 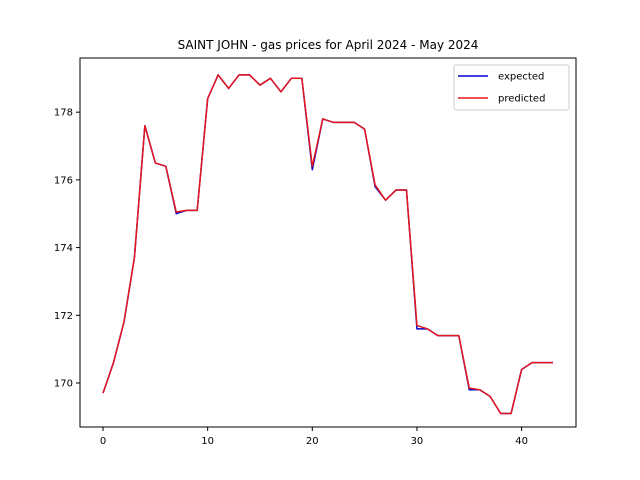 I want to click on legend: expected predicted, so click(x=511, y=87).